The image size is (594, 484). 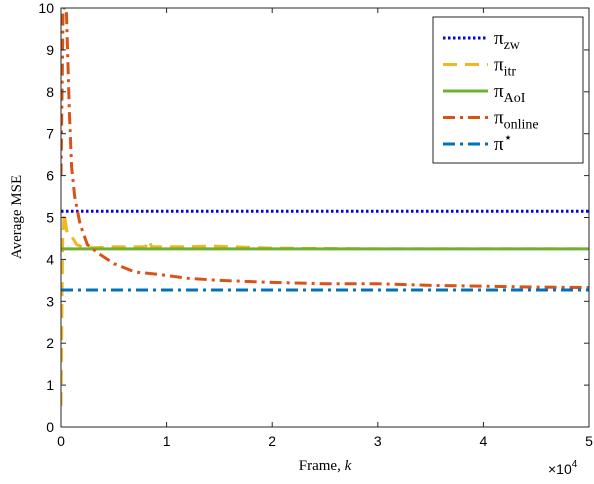 I want to click on x-tick-label: 2, so click(x=272, y=441).